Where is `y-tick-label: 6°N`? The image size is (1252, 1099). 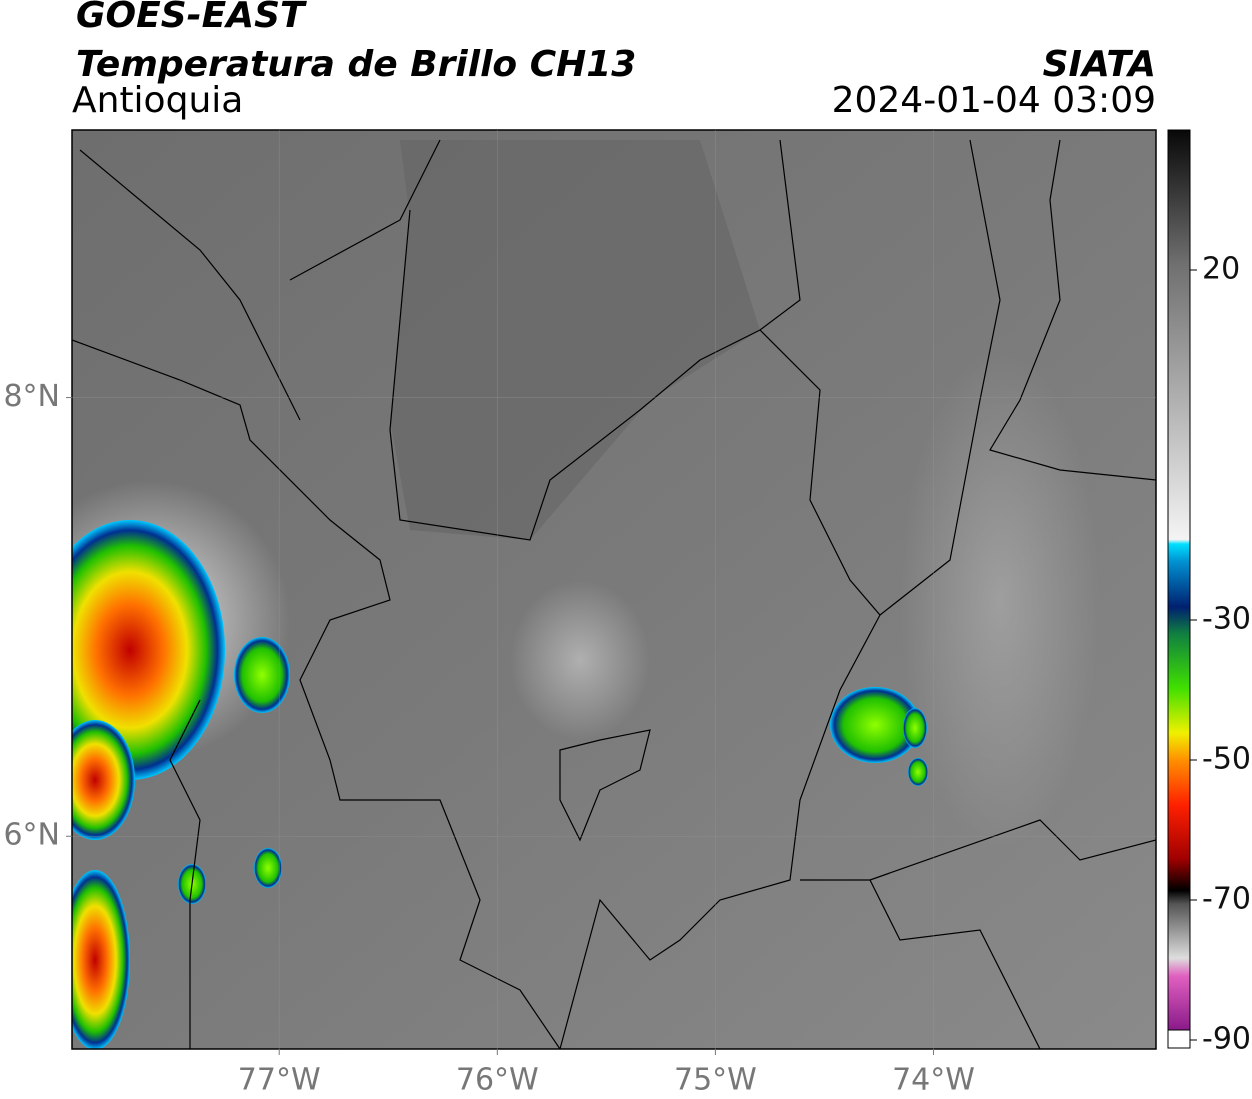
y-tick-label: 6°N is located at coordinates (31, 835).